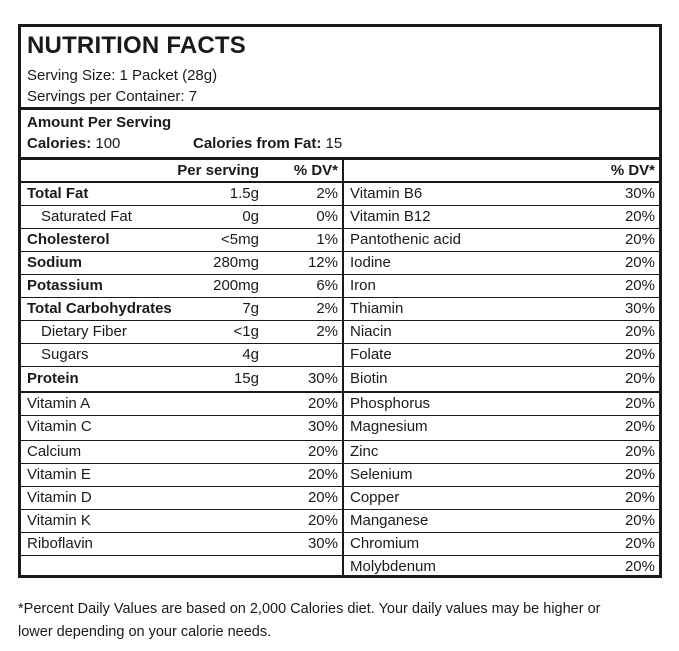  Describe the element at coordinates (181, 286) in the screenshot. I see `nutrient-row-potassium: Potassium 200mg 6%` at that location.